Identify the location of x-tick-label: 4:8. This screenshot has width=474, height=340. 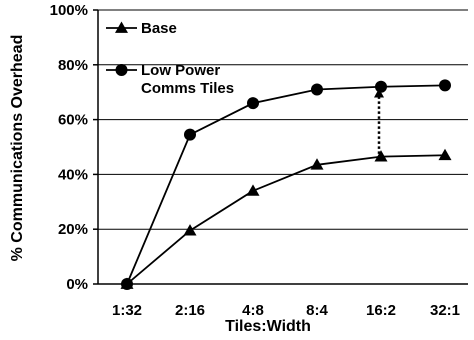
(253, 310).